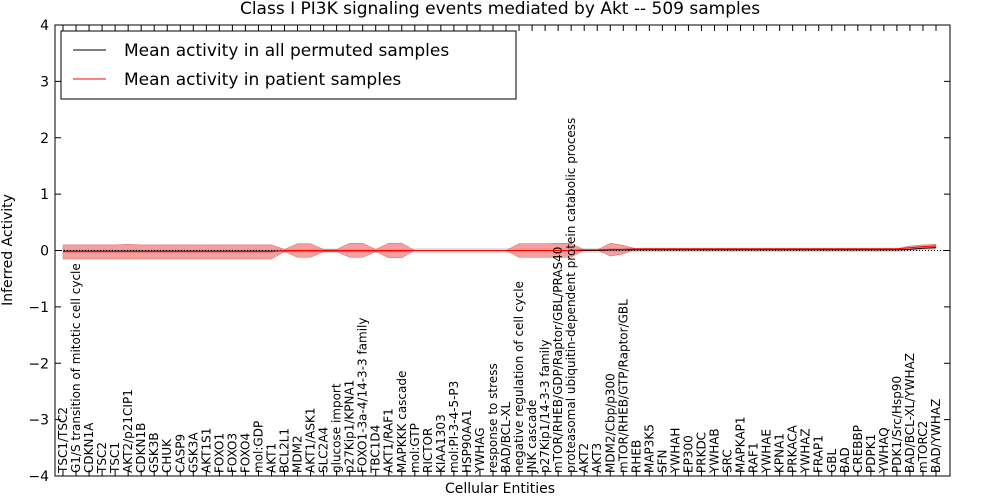 This screenshot has height=500, width=1000. What do you see at coordinates (806, 451) in the screenshot?
I see `x-tick-label: YWHAZ` at bounding box center [806, 451].